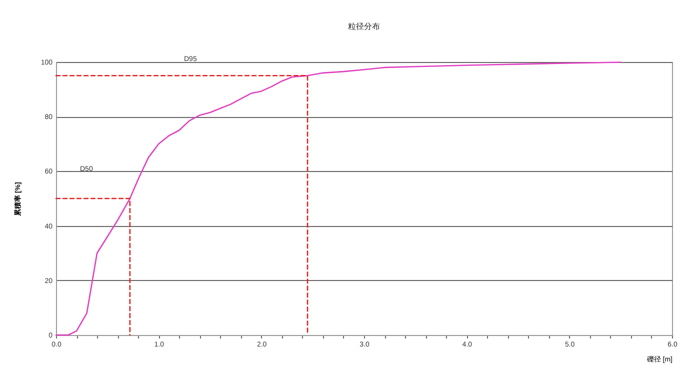  I want to click on chart-title: 粒径分布, so click(364, 26).